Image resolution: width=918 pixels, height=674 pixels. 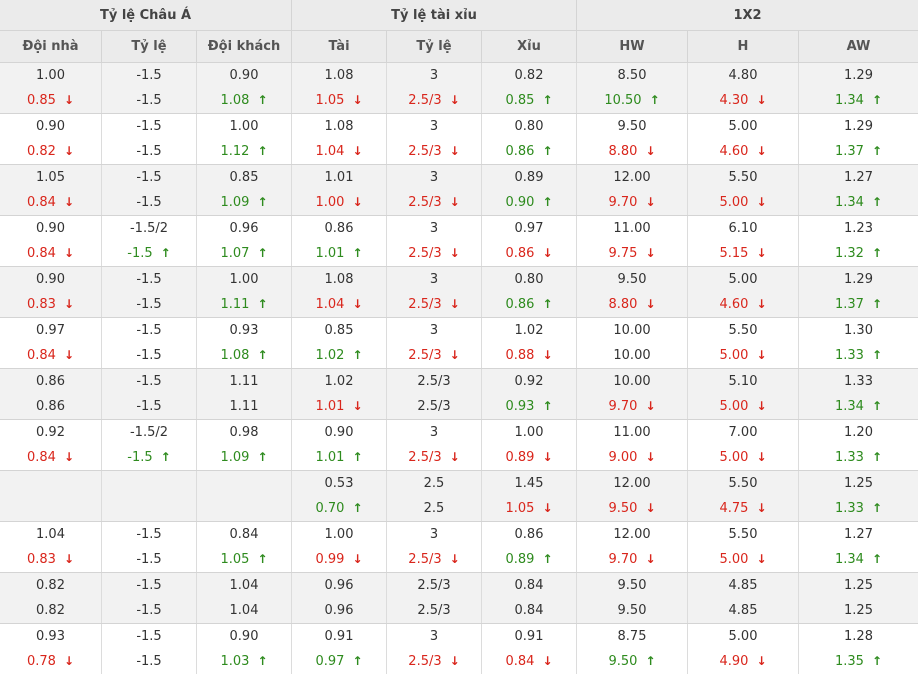 What do you see at coordinates (858, 598) in the screenshot?
I see `odds-cell: 1.25 1.25` at bounding box center [858, 598].